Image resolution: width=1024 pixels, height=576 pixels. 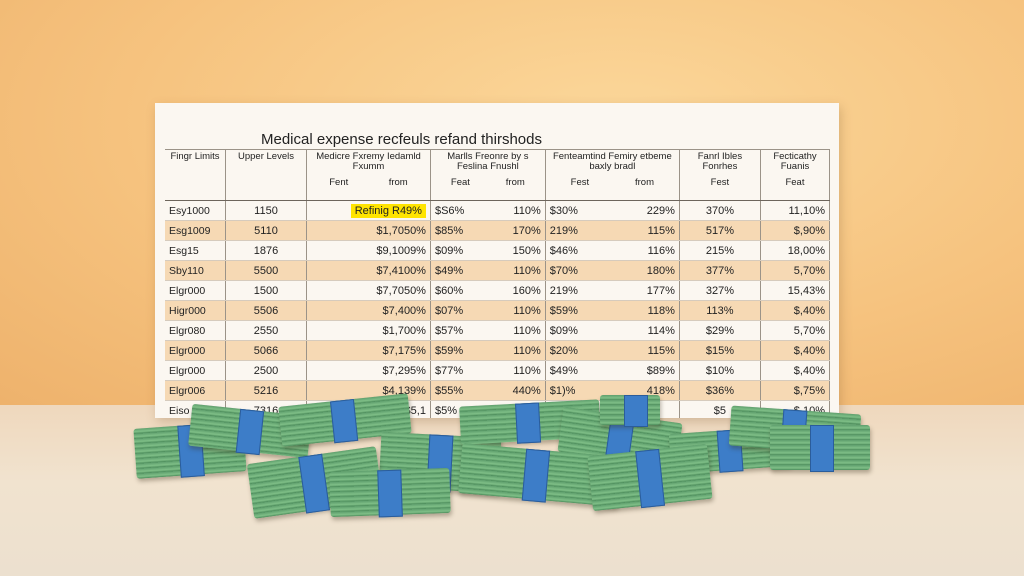 I want to click on table-cell: 5110, so click(x=266, y=230).